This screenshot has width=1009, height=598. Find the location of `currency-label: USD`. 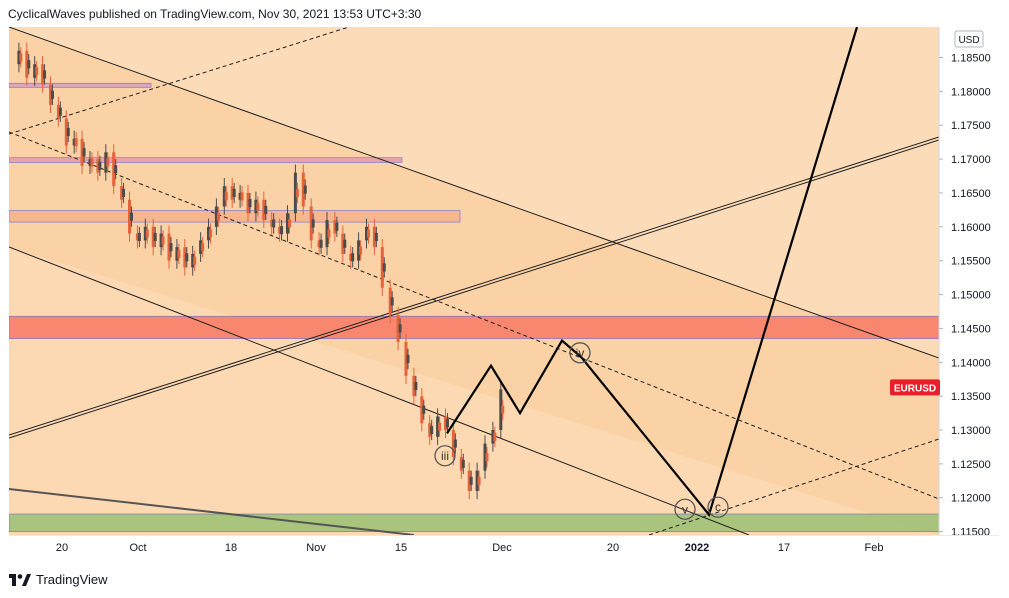

currency-label: USD is located at coordinates (968, 40).